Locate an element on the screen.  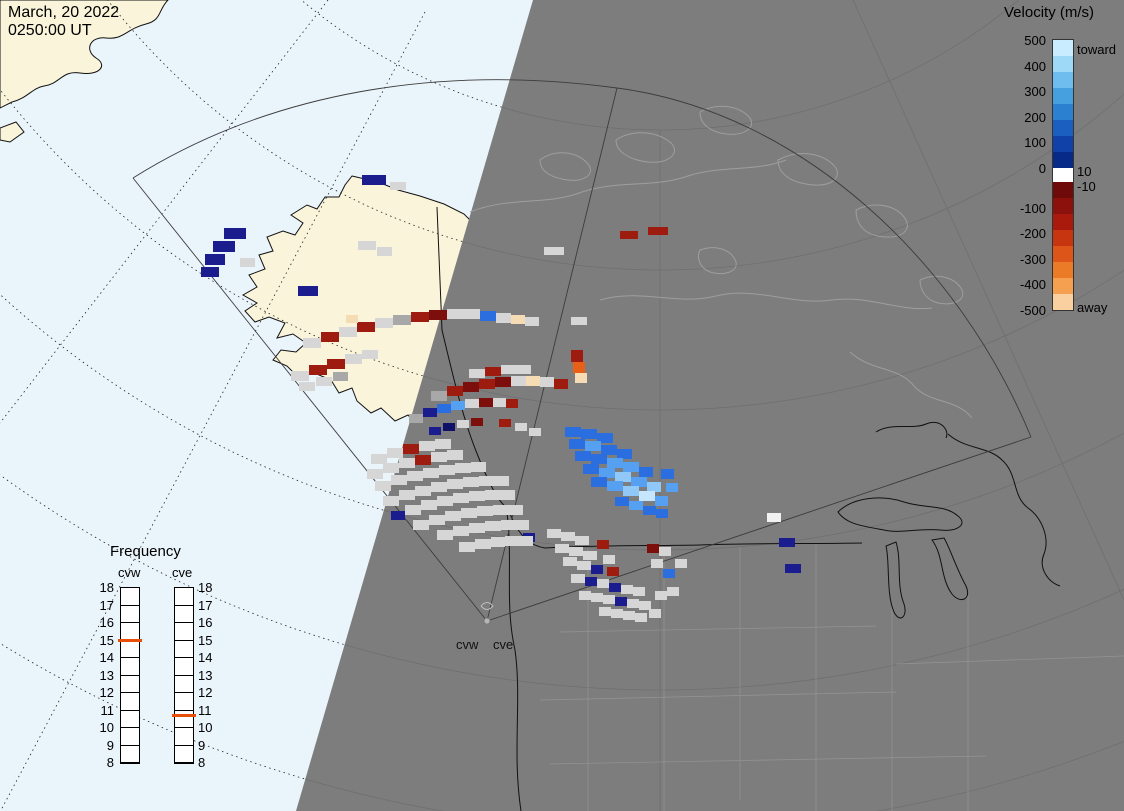
velocity-tick-label: 100 is located at coordinates (1035, 143).